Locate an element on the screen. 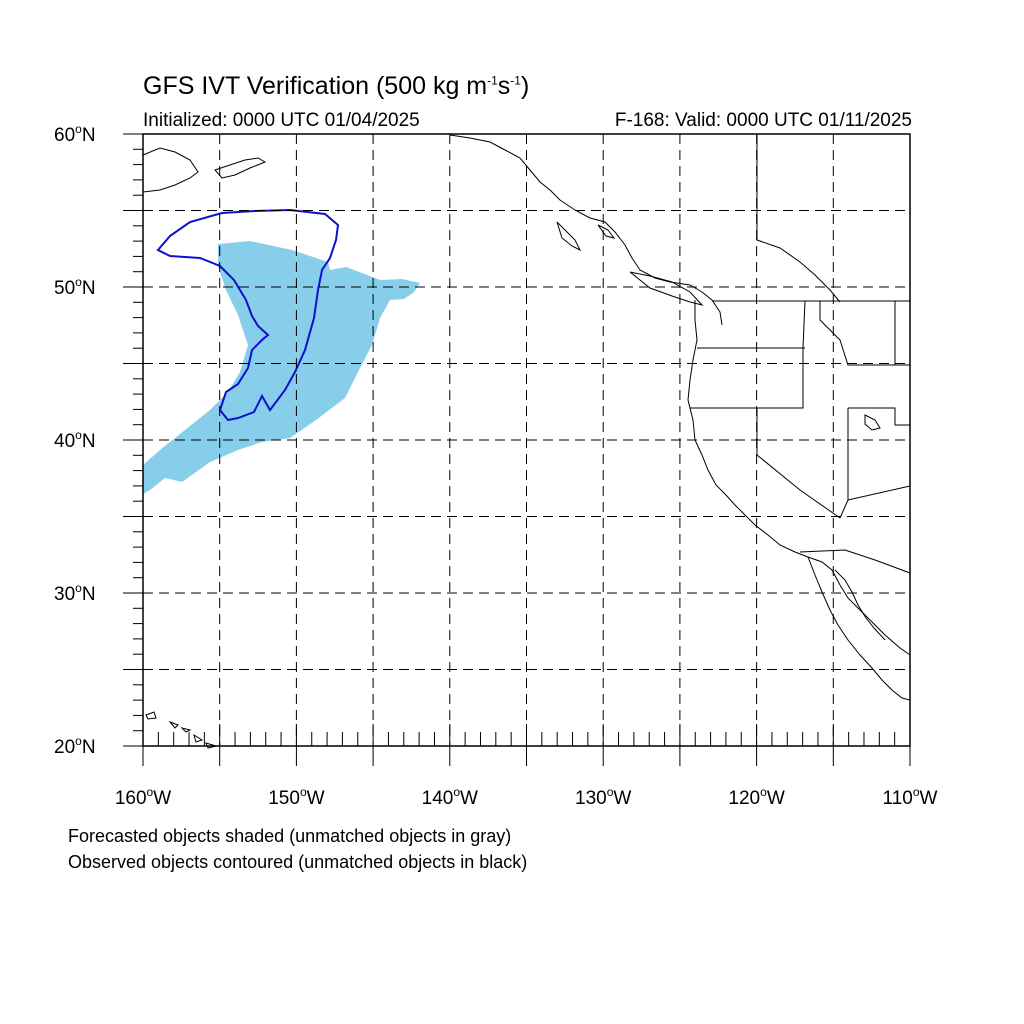  coastline-baja is located at coordinates (859, 628).